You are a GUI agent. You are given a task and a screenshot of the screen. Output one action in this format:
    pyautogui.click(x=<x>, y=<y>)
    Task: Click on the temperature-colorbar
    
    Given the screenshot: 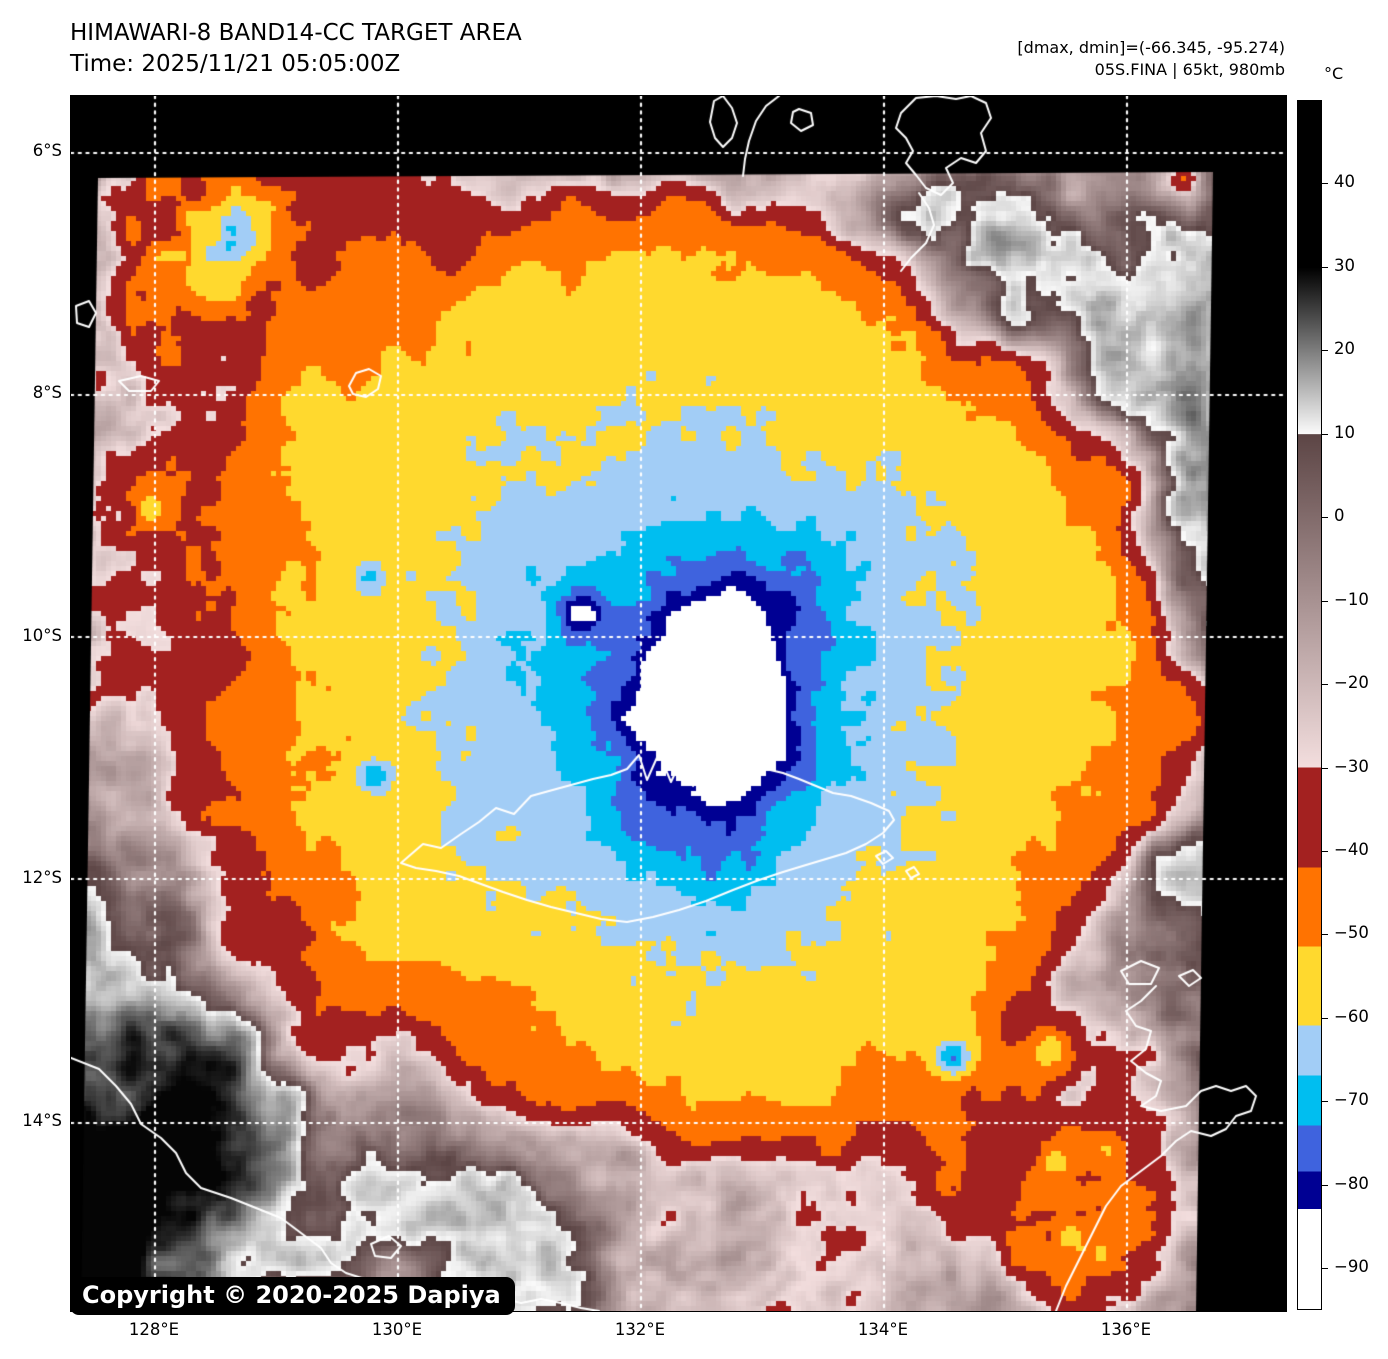 What is the action you would take?
    pyautogui.click(x=1309, y=705)
    